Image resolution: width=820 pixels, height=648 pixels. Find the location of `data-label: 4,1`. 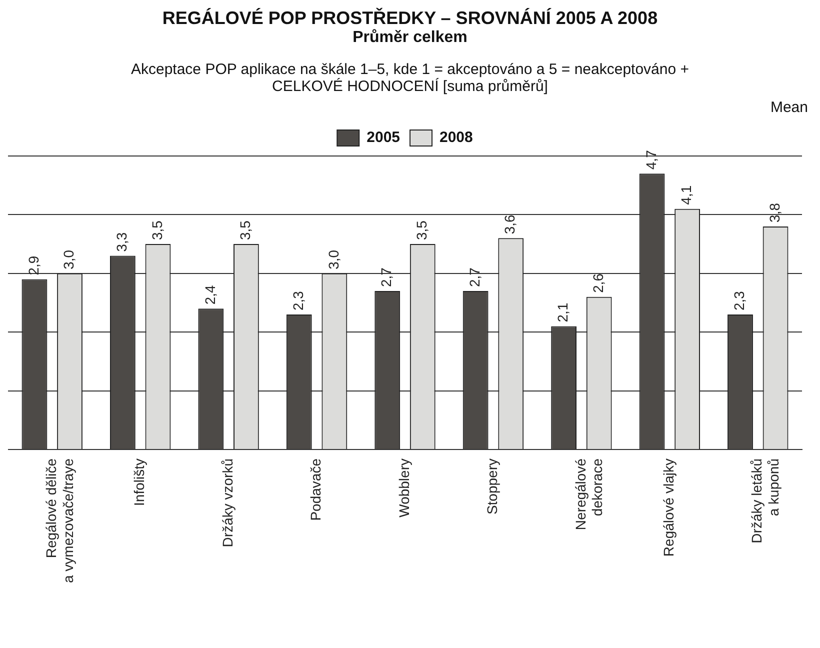

data-label: 4,1 is located at coordinates (686, 195).